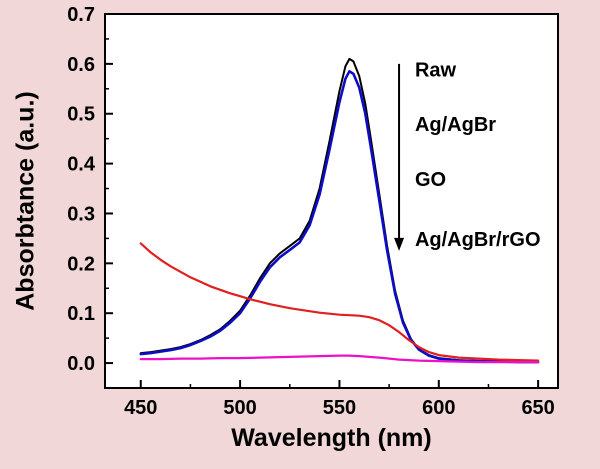  Describe the element at coordinates (81, 364) in the screenshot. I see `y-tick-label: 0.0` at that location.